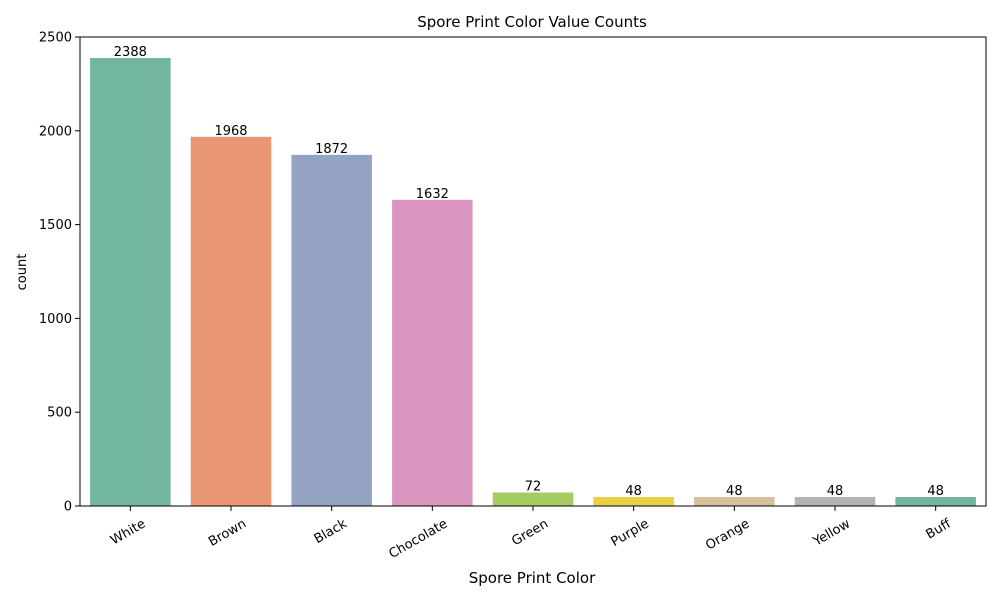  I want to click on x-tick-label: Black, so click(331, 531).